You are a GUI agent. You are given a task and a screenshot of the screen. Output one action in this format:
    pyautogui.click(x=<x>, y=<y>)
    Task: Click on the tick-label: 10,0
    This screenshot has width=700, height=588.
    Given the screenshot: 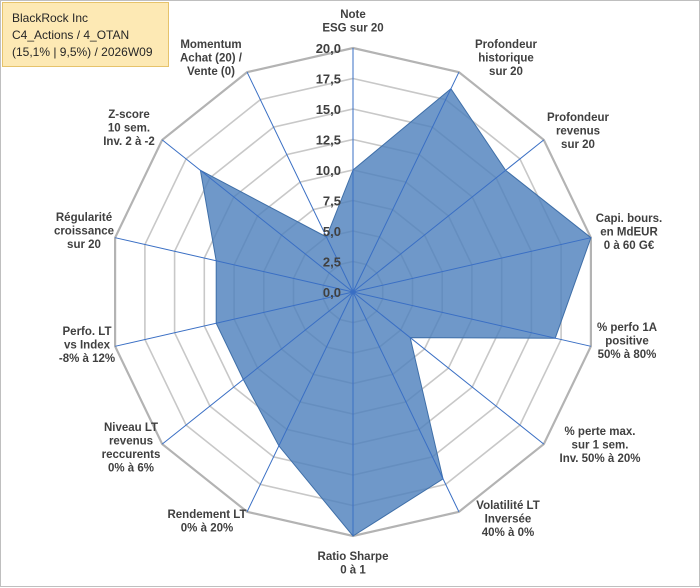 What is the action you would take?
    pyautogui.click(x=328, y=170)
    